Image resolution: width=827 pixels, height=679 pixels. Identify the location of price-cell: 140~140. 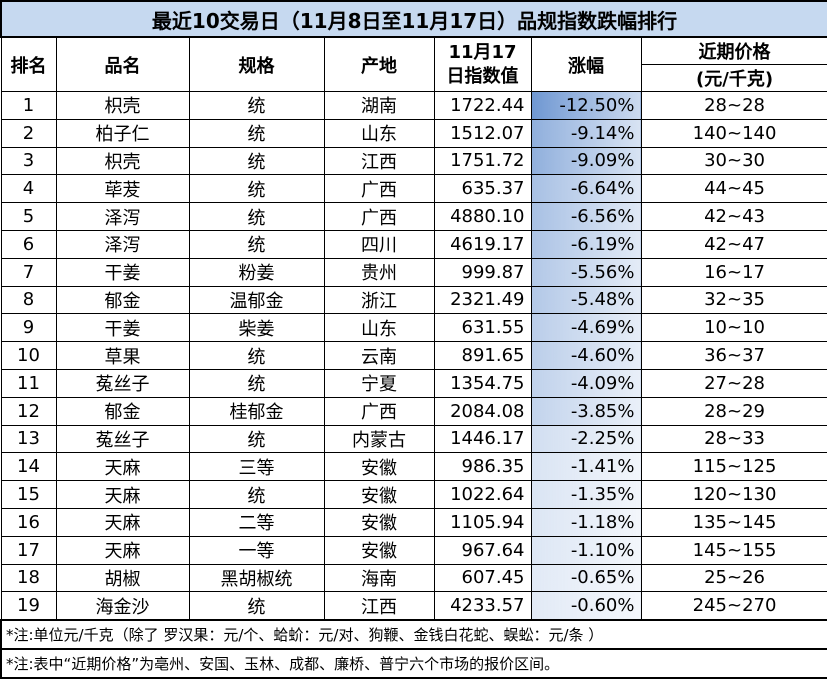
(733, 133).